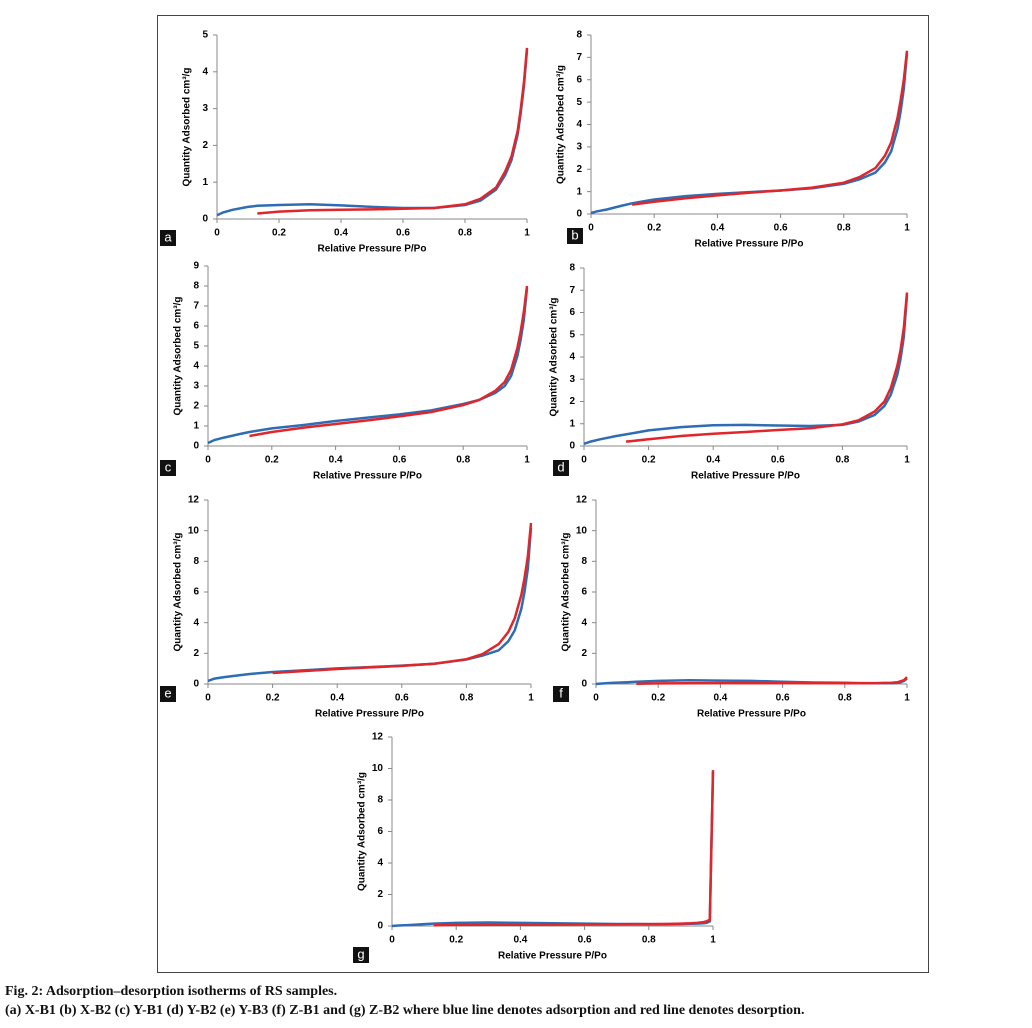  I want to click on y-tick-label: 5, so click(572, 334).